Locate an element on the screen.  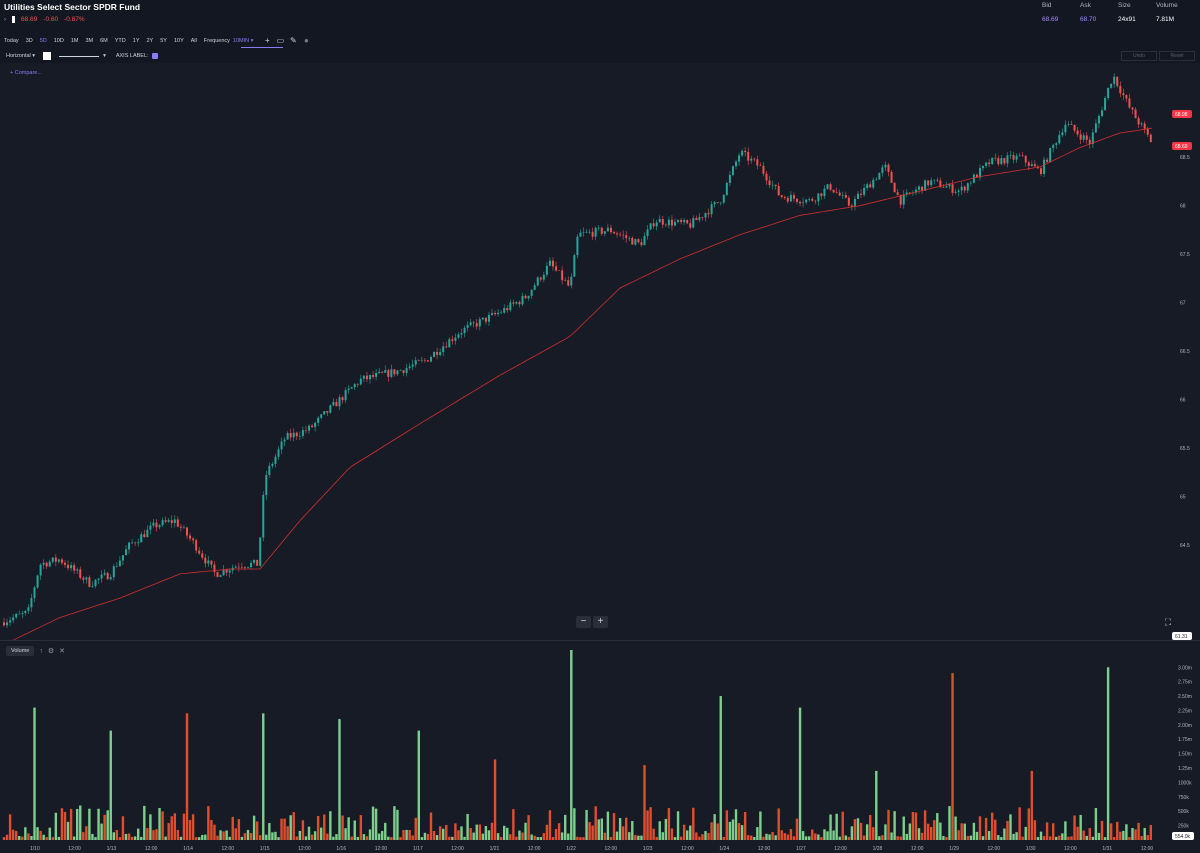
settings-circle-icon: ● is located at coordinates (306, 40).